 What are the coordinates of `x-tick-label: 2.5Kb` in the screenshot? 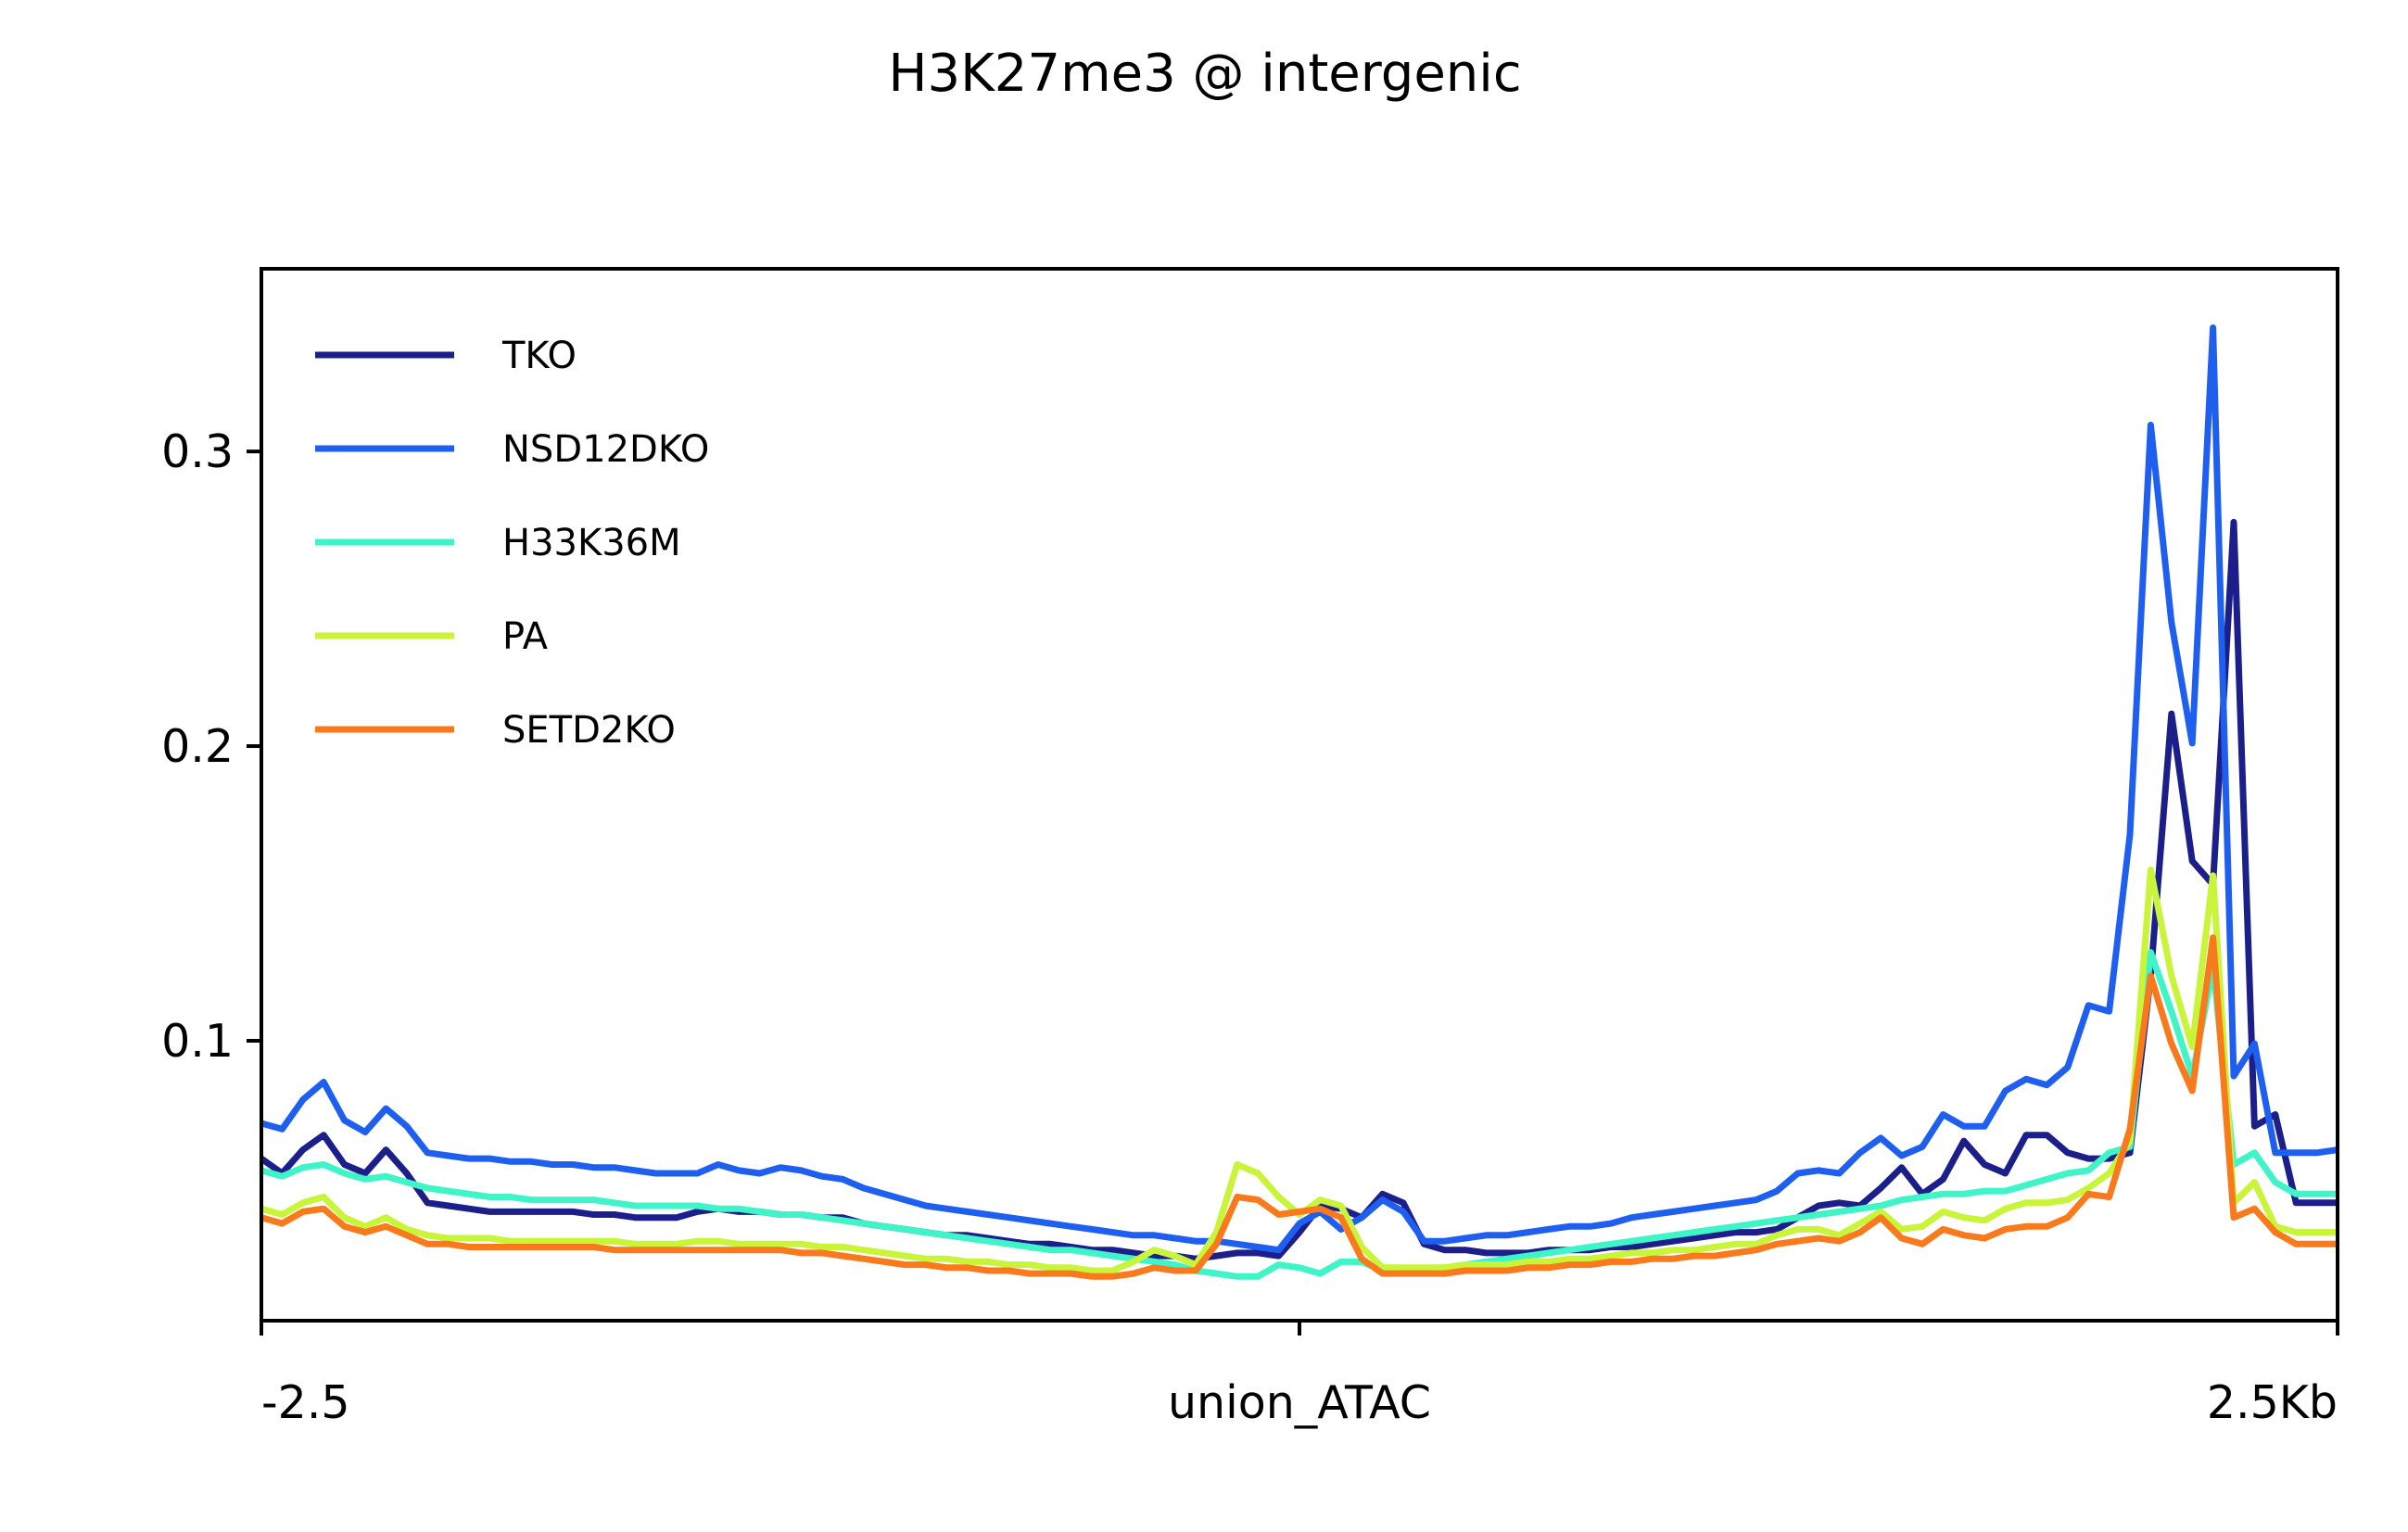 It's located at (2272, 1403).